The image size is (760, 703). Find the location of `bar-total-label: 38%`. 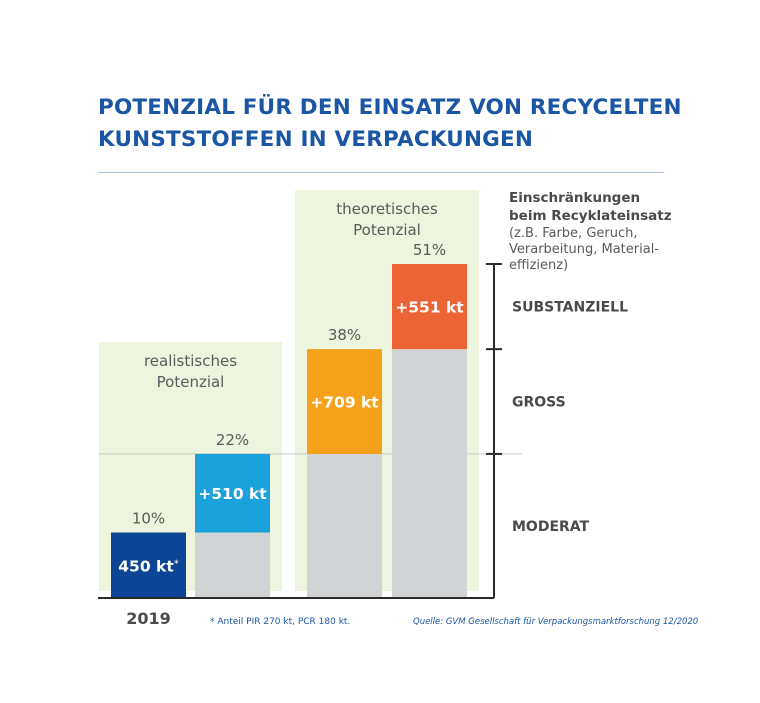

bar-total-label: 38% is located at coordinates (344, 335).